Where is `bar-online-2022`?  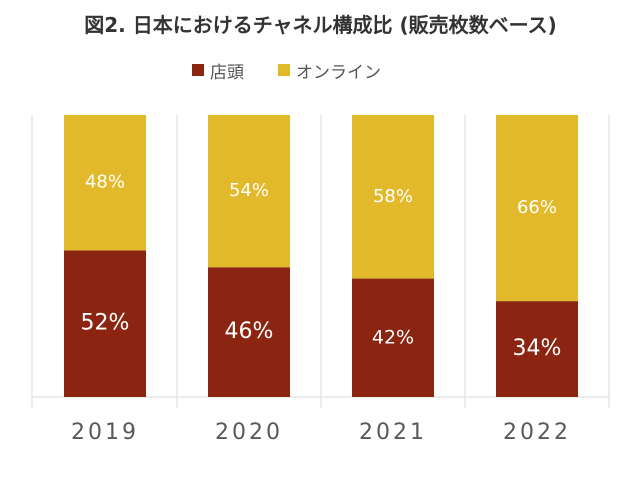
bar-online-2022 is located at coordinates (537, 208).